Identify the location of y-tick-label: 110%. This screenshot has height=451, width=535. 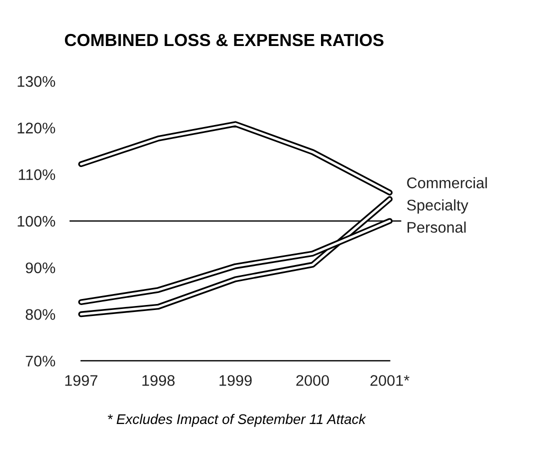
(37, 174).